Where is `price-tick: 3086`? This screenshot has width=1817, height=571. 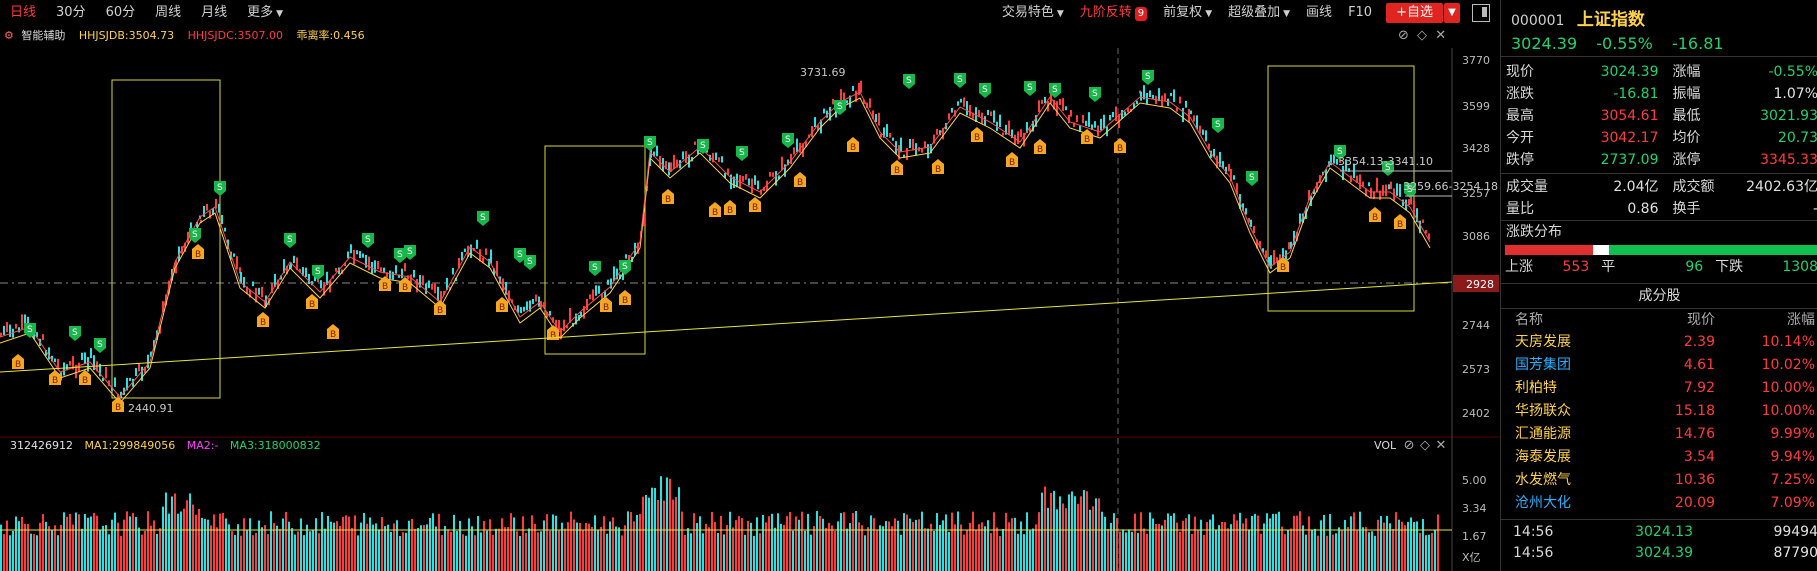
price-tick: 3086 is located at coordinates (1476, 236).